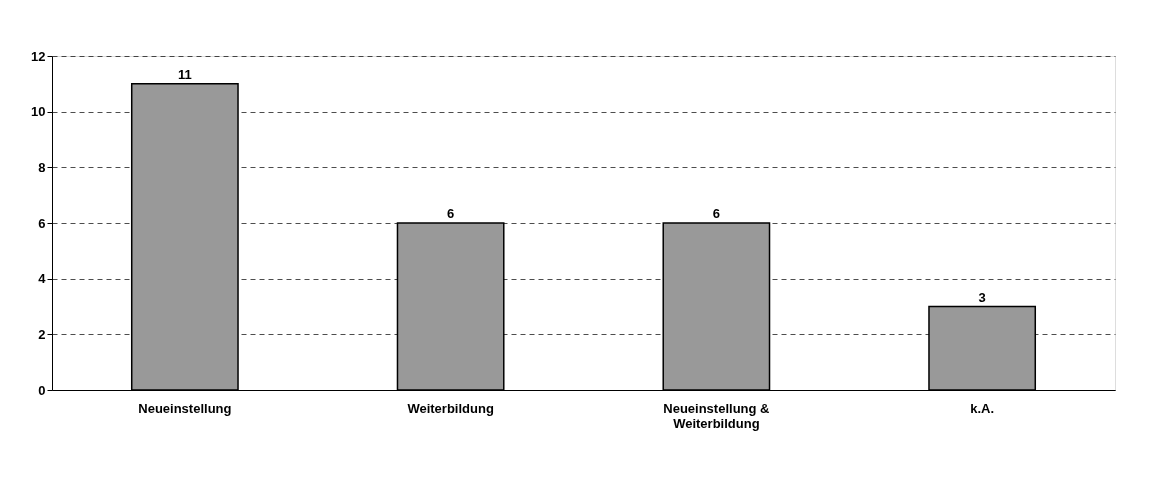 The height and width of the screenshot is (484, 1152). Describe the element at coordinates (42, 334) in the screenshot. I see `y-tick-label: 2` at that location.